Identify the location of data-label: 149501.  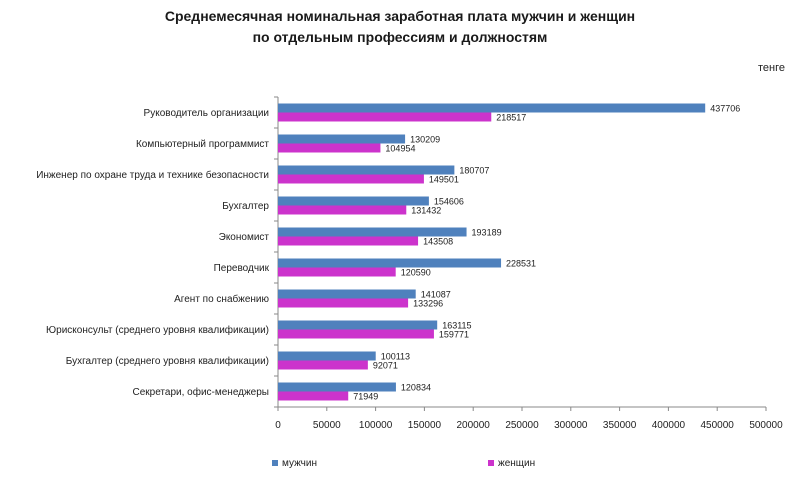
(444, 180).